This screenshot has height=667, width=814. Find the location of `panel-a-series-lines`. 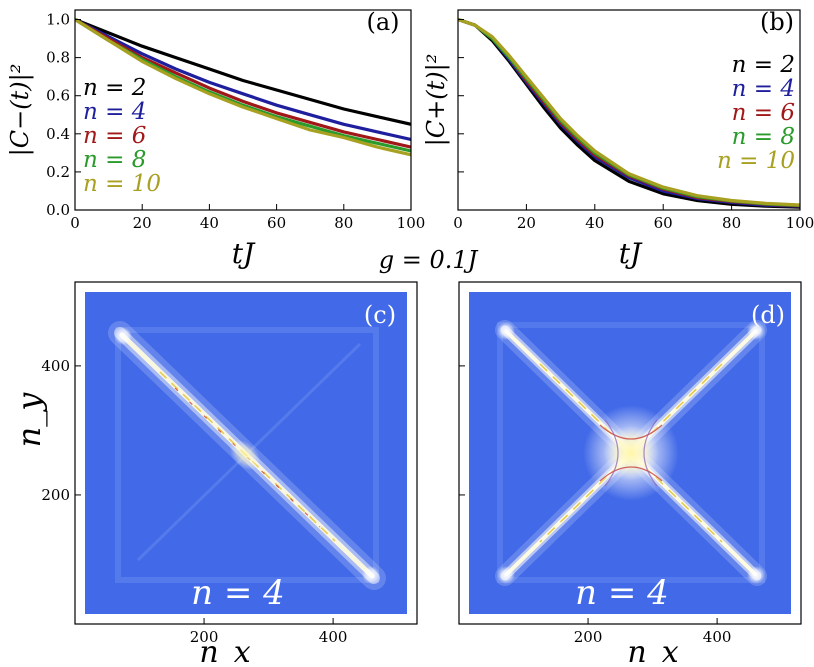

panel-a-series-lines is located at coordinates (243, 87).